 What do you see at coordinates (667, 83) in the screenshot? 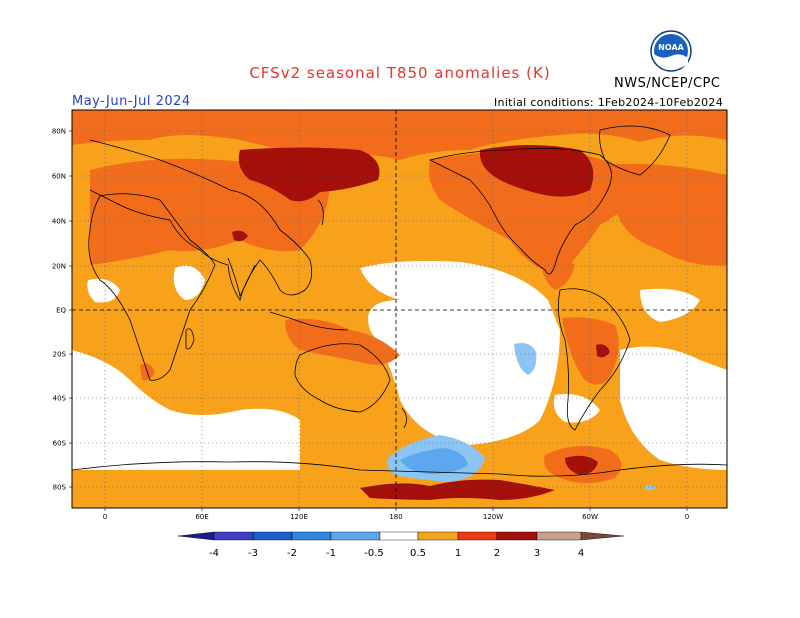
I see `agency-label: NWS/NCEP/CPC` at bounding box center [667, 83].